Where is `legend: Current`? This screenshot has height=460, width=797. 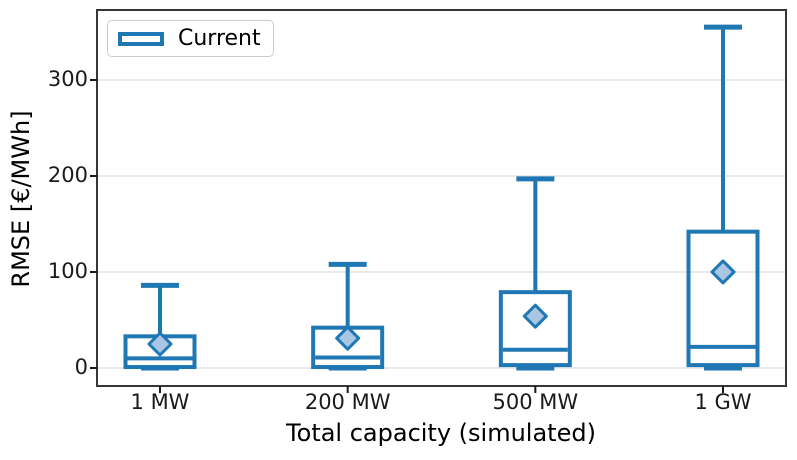
legend: Current is located at coordinates (190, 38).